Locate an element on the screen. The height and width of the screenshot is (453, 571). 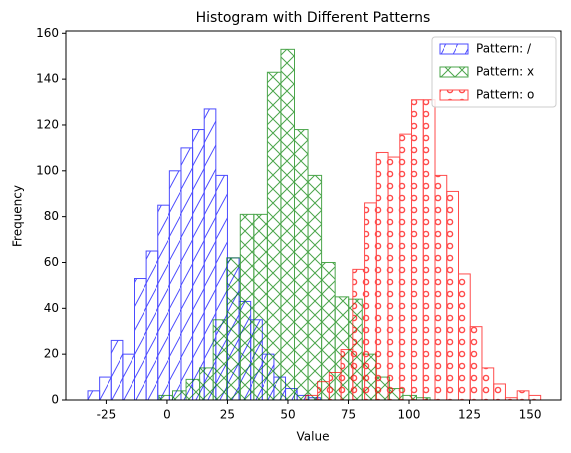
legend-label: Pattern: / is located at coordinates (504, 49).